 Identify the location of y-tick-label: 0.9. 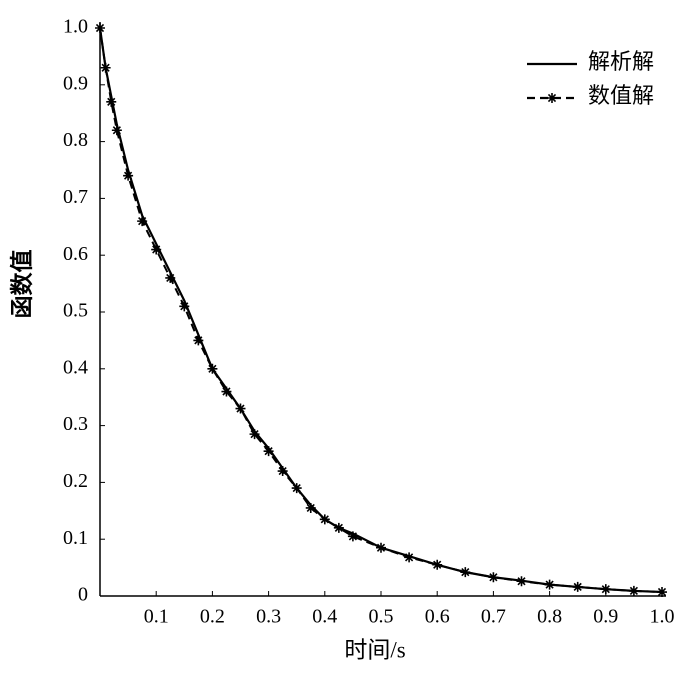
(75, 83).